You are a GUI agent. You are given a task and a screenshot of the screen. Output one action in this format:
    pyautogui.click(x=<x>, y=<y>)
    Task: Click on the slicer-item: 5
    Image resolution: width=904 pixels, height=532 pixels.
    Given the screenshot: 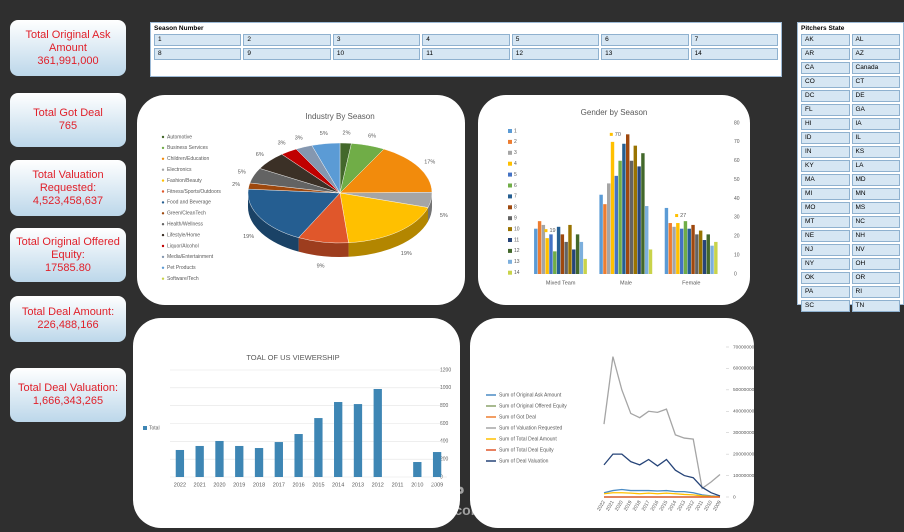 What is the action you would take?
    pyautogui.click(x=555, y=40)
    